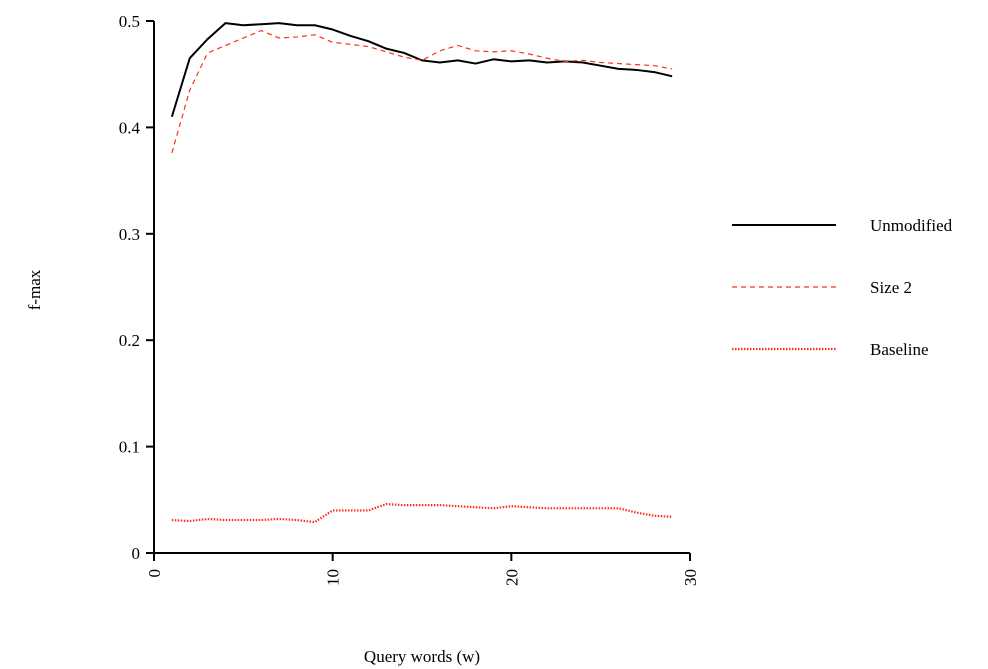 This screenshot has width=988, height=669. Describe the element at coordinates (891, 287) in the screenshot. I see `legend-label-size-2: Size 2` at that location.